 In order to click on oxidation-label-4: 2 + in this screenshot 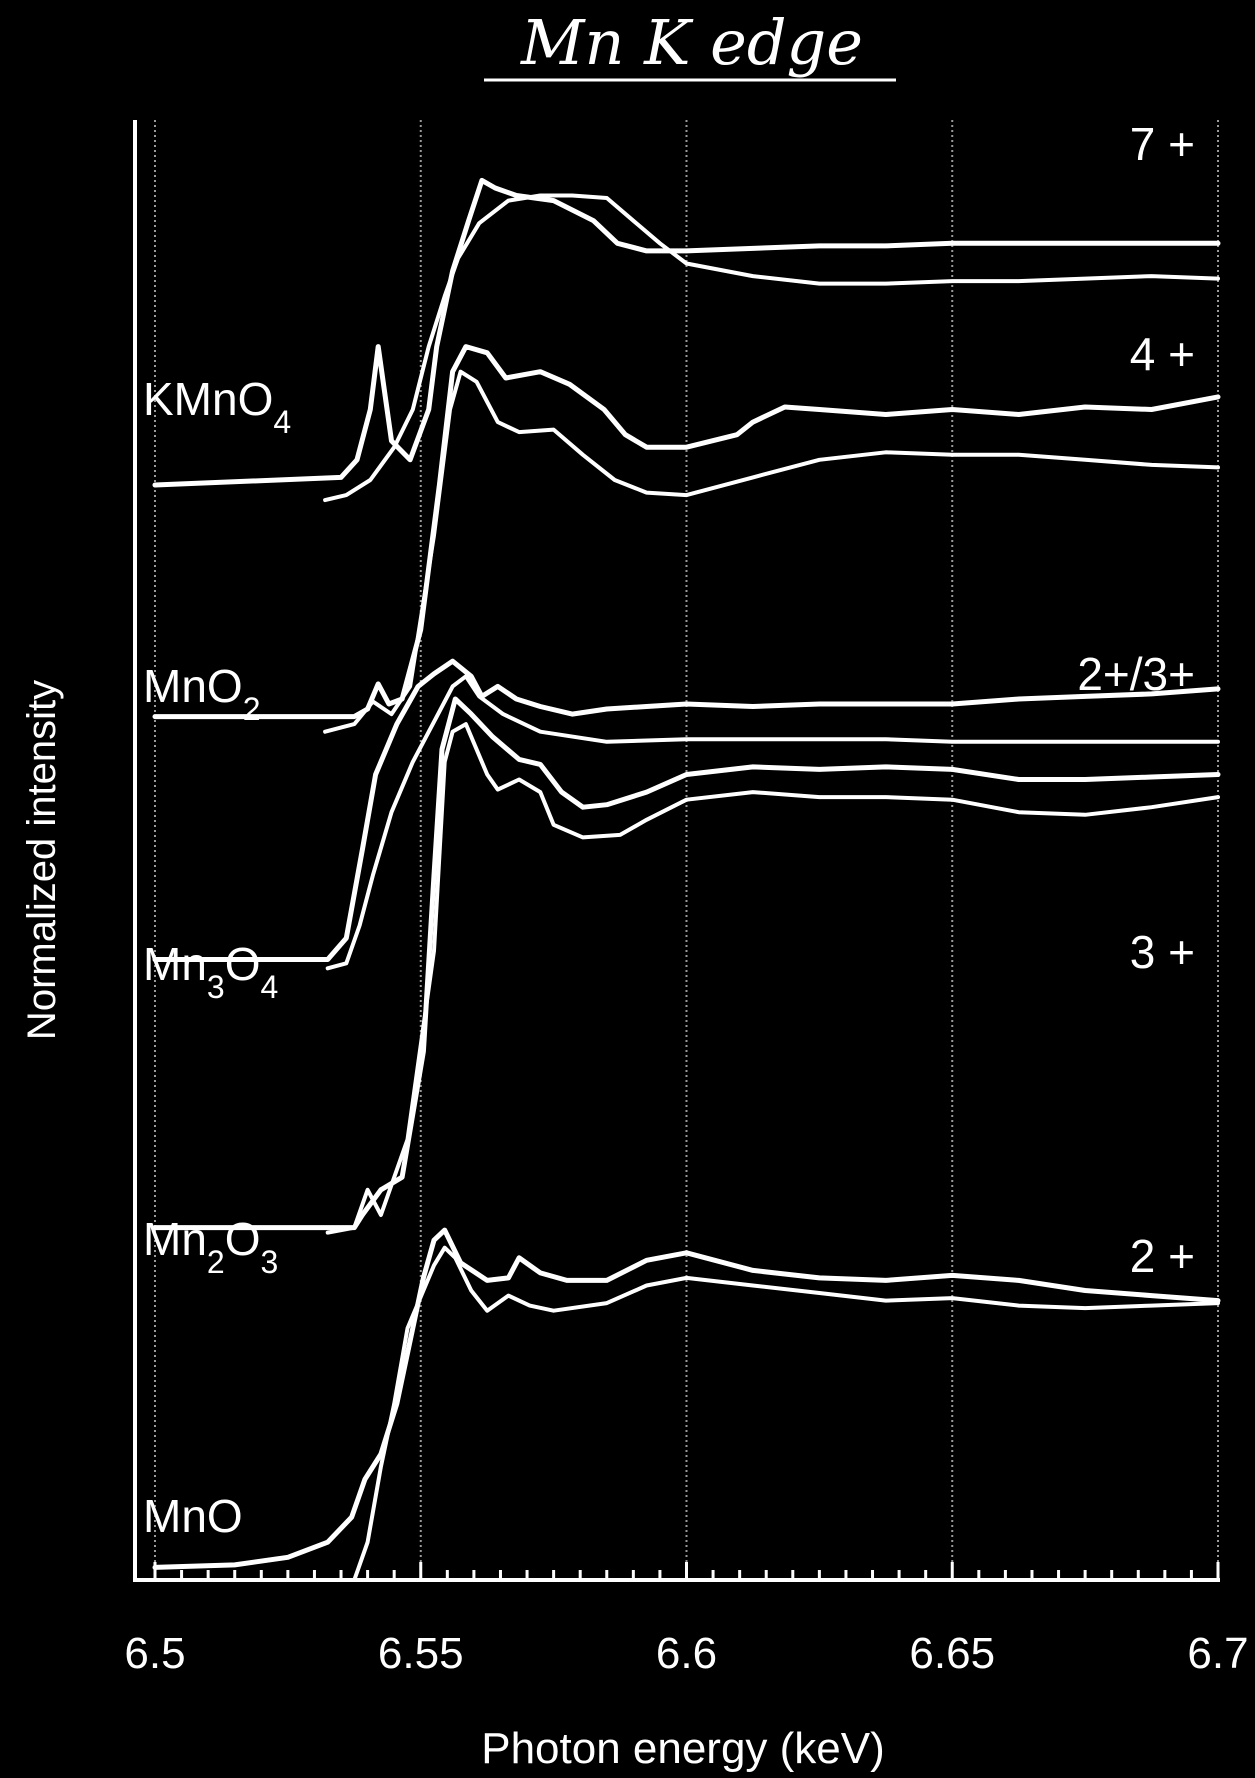, I will do `click(1162, 1256)`.